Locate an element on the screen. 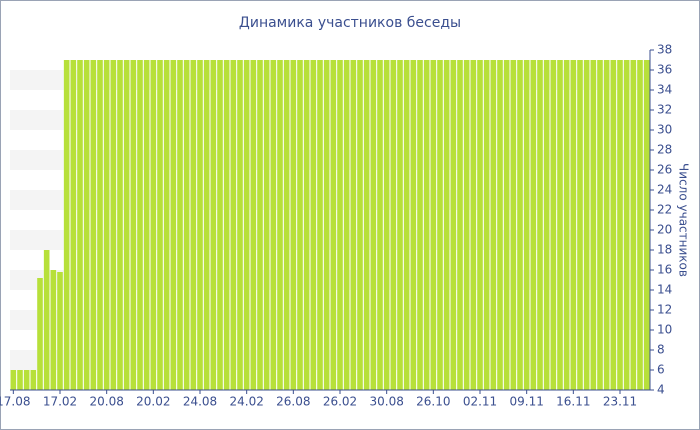  y-tick-label: 14 is located at coordinates (664, 290).